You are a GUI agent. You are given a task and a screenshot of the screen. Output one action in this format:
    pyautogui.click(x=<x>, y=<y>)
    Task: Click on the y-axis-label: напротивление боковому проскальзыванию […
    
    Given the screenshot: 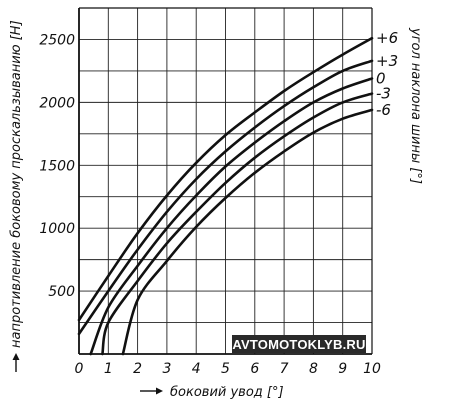 What is the action you would take?
    pyautogui.click(x=16, y=184)
    